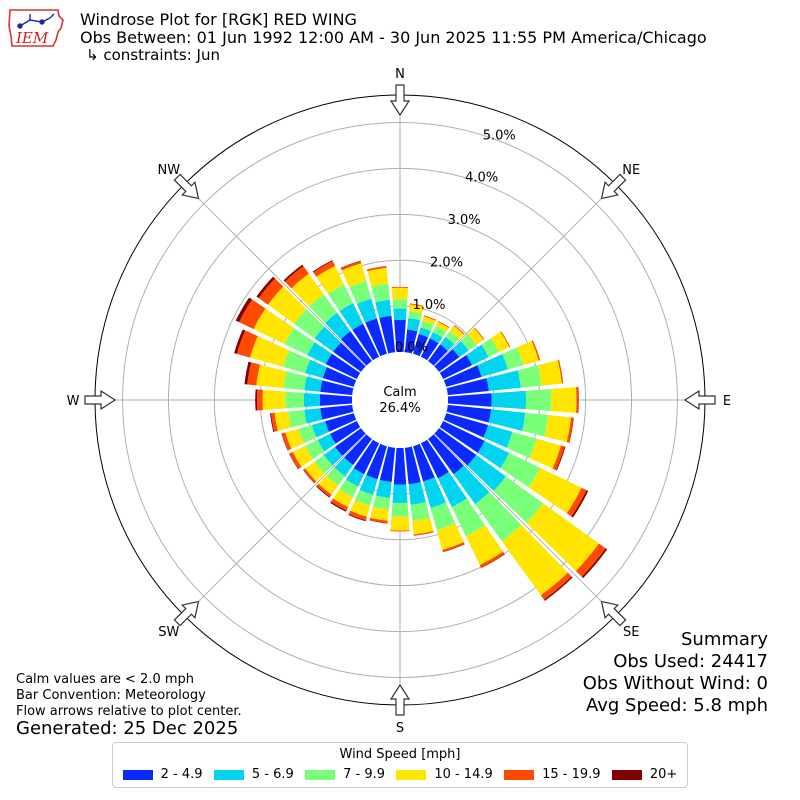  What do you see at coordinates (272, 774) in the screenshot?
I see `legend-label: 5 - 6.9` at bounding box center [272, 774].